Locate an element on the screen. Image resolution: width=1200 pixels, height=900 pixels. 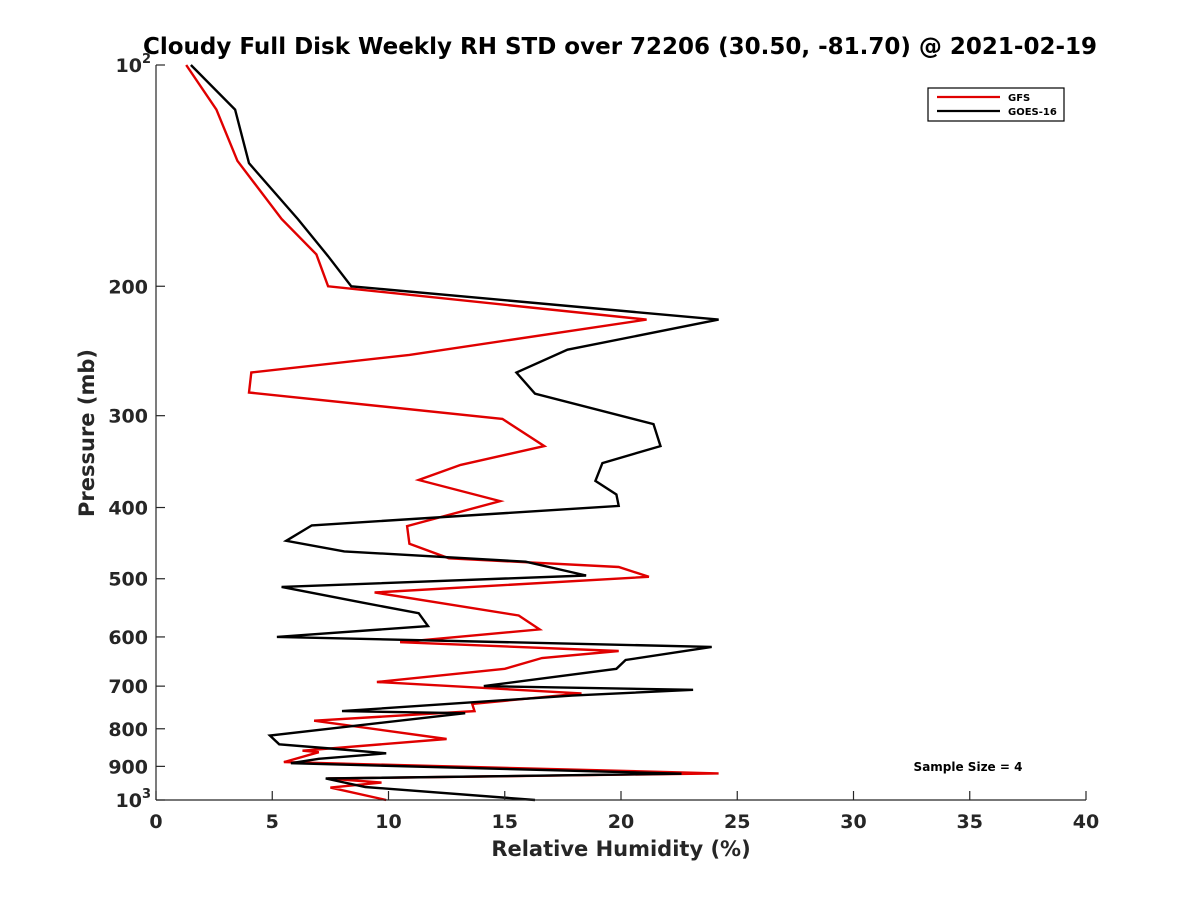
x-axis-label: Relative Humidity (%) is located at coordinates (620, 849).